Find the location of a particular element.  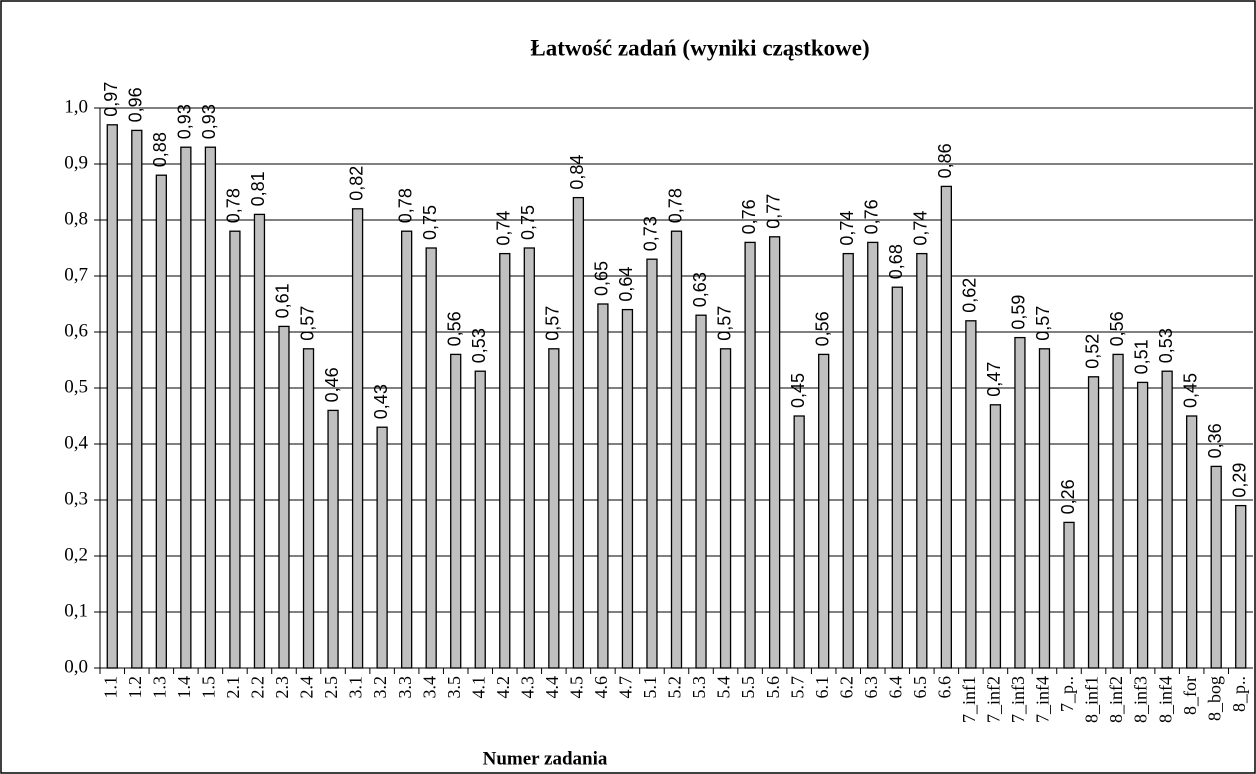

x-tick-label: 2.4 is located at coordinates (307, 687).